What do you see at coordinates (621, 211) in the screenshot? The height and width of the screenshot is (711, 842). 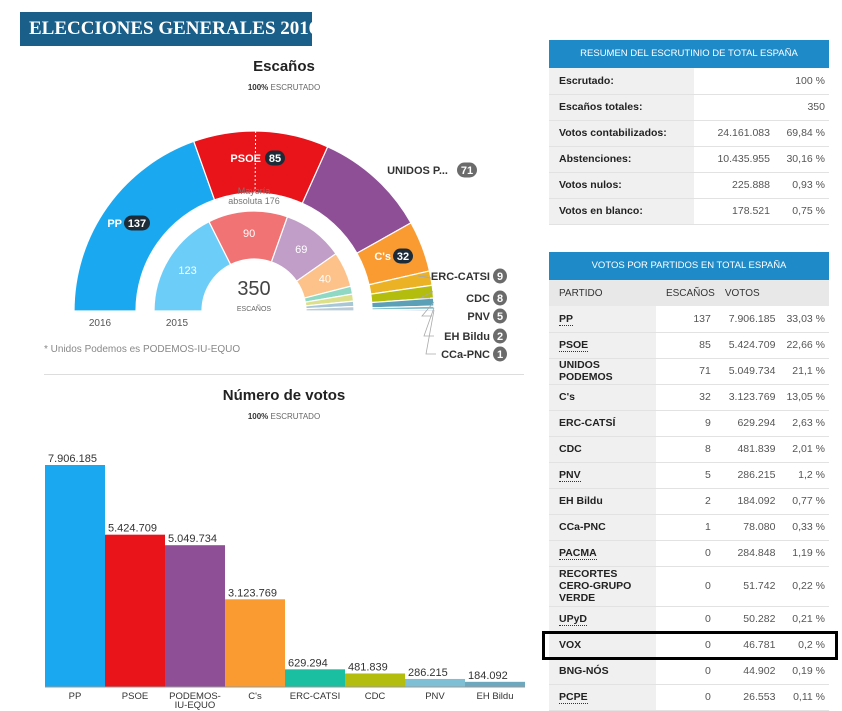 I see `summary-label: Votos en blanco:` at bounding box center [621, 211].